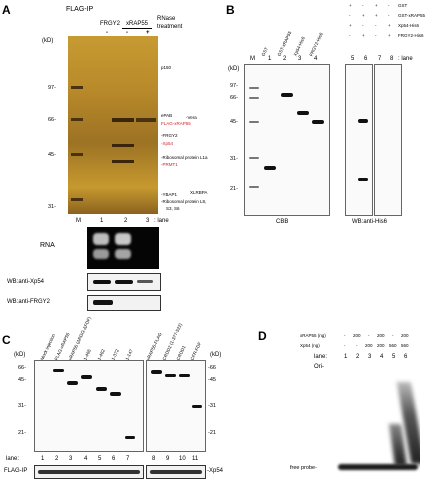  What do you see at coordinates (369, 345) in the screenshot?
I see `d-r2-3: 200` at bounding box center [369, 345].